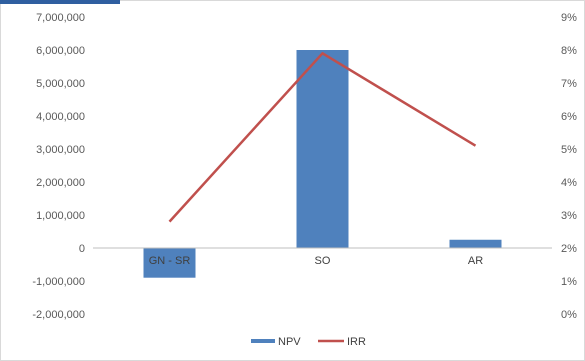 This screenshot has width=585, height=361. What do you see at coordinates (263, 341) in the screenshot?
I see `legend-swatch-npv` at bounding box center [263, 341].